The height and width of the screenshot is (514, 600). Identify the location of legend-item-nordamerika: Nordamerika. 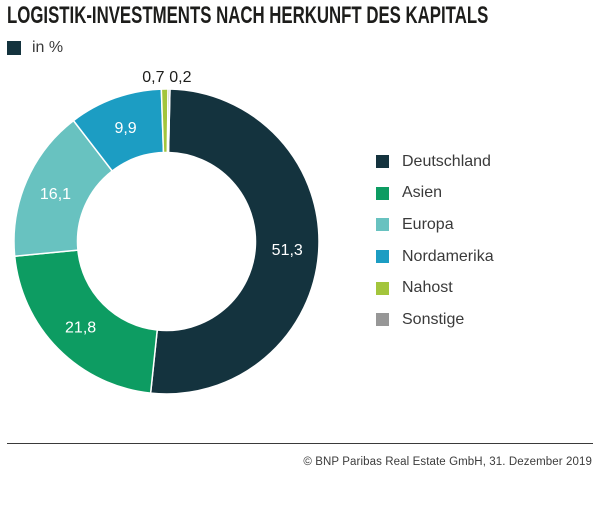
(435, 257).